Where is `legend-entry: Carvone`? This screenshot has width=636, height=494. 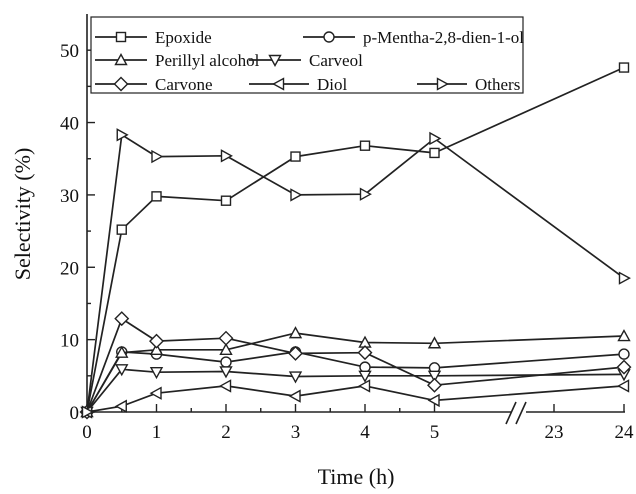
legend-entry: Carvone is located at coordinates (154, 84).